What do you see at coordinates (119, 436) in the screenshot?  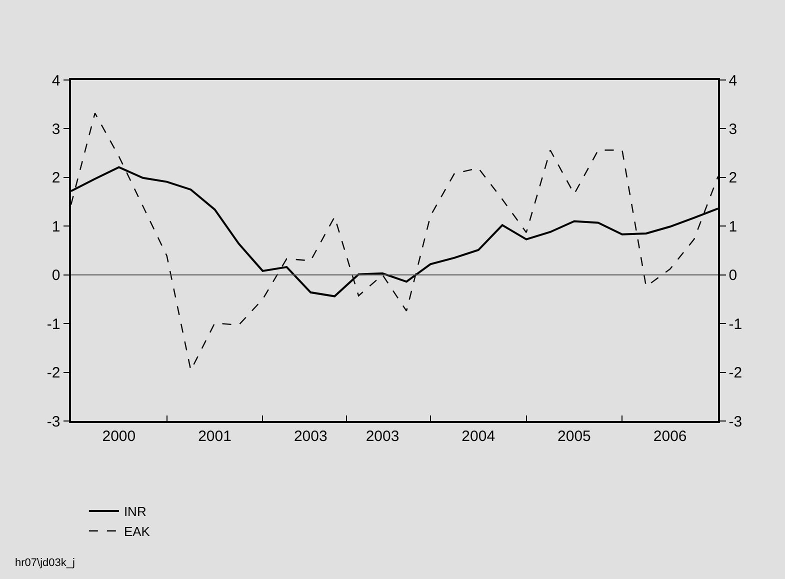 I see `x-tick-label: 2000` at bounding box center [119, 436].